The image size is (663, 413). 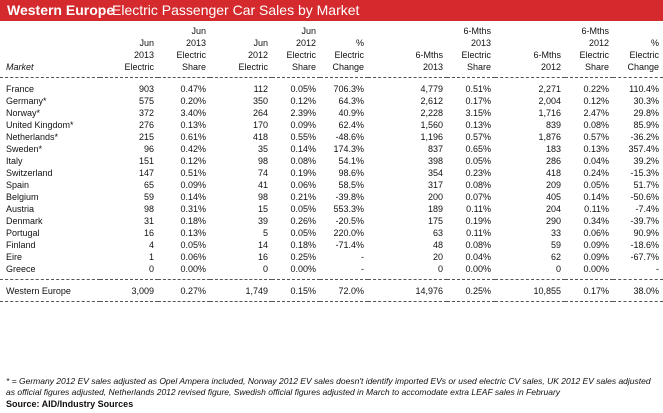 I want to click on table-cell: 41, so click(x=262, y=185).